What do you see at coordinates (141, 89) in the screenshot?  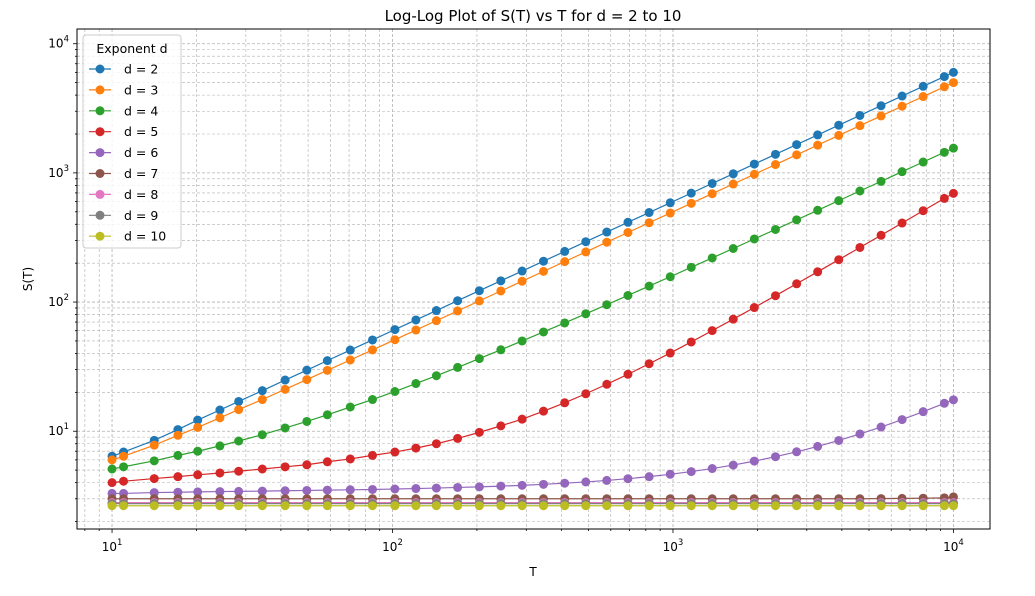 I see `legend-label: d = 3` at bounding box center [141, 89].